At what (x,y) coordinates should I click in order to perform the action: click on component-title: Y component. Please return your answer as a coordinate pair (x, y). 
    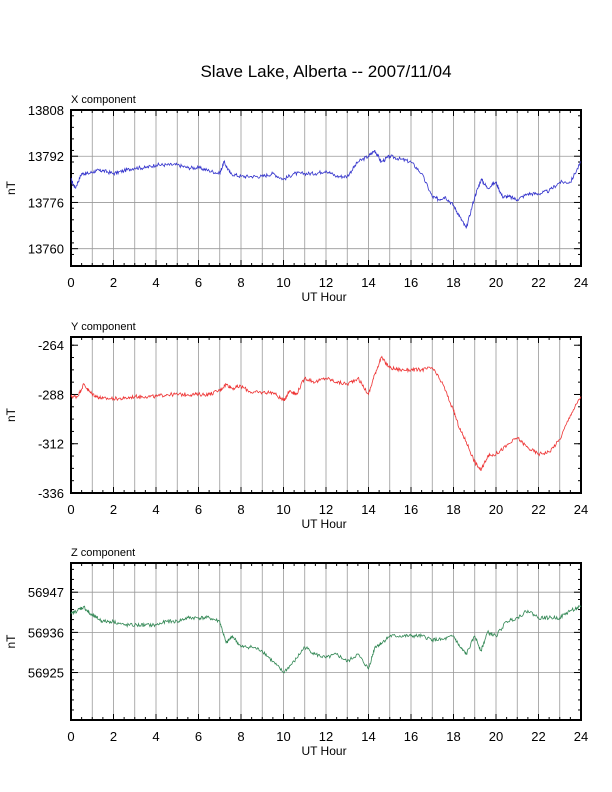
    Looking at the image, I should click on (103, 327).